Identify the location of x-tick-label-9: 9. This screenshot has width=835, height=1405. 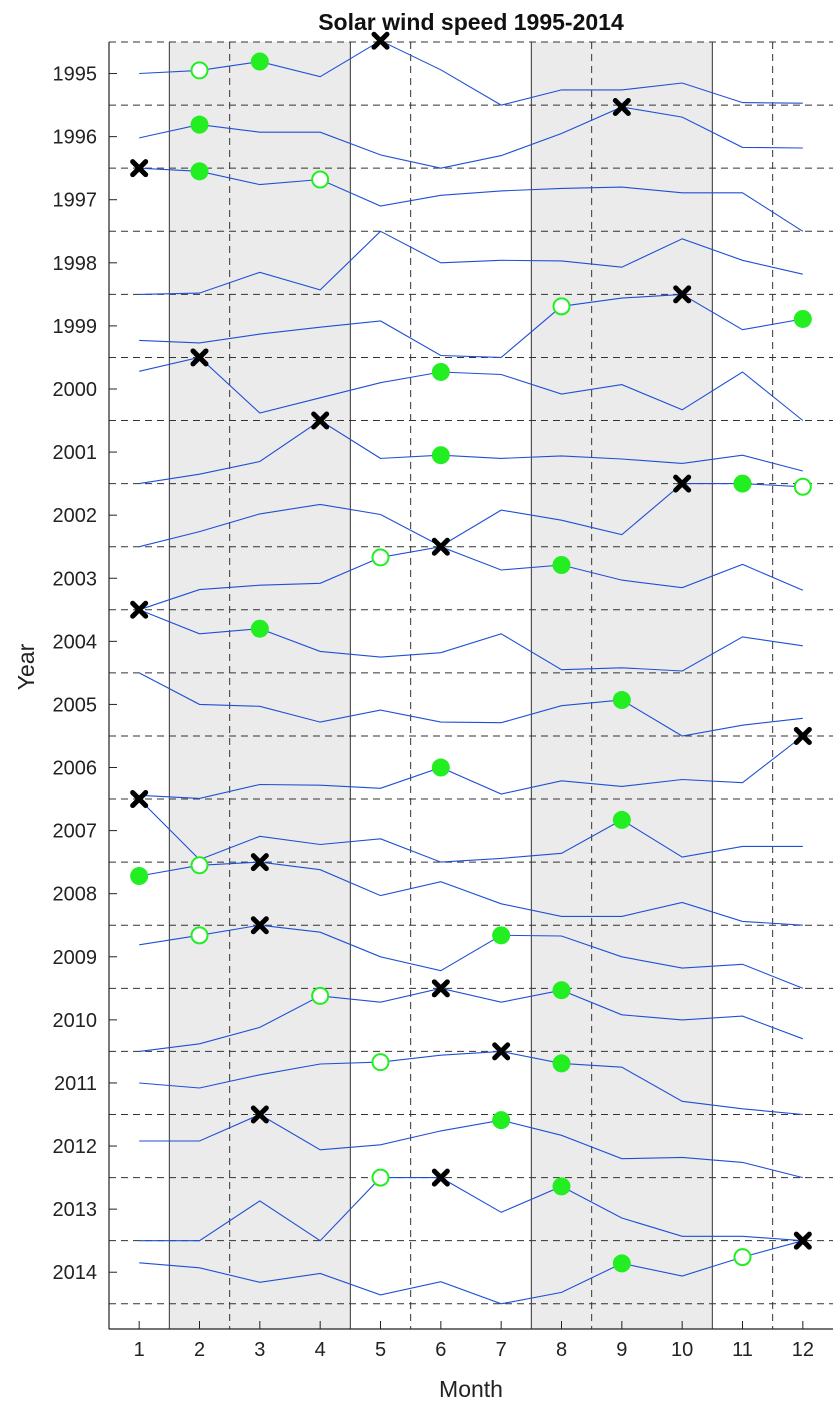
(621, 1350).